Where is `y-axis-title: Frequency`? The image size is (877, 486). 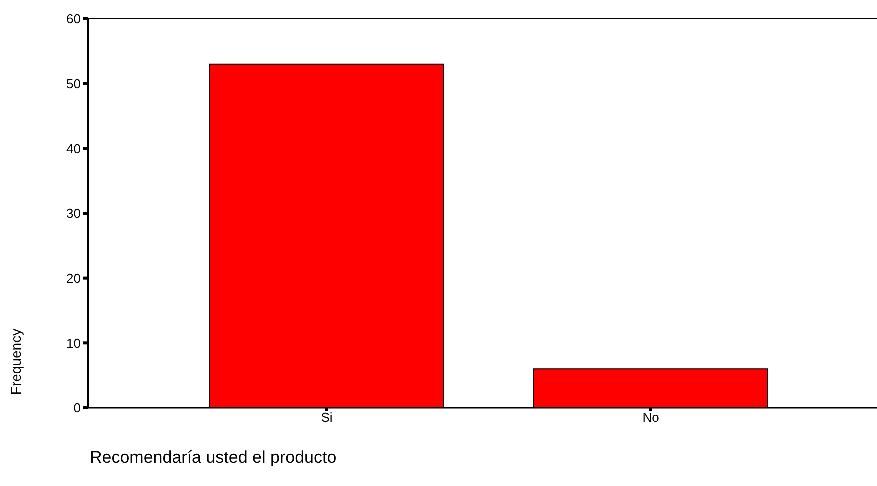
y-axis-title: Frequency is located at coordinates (16, 362).